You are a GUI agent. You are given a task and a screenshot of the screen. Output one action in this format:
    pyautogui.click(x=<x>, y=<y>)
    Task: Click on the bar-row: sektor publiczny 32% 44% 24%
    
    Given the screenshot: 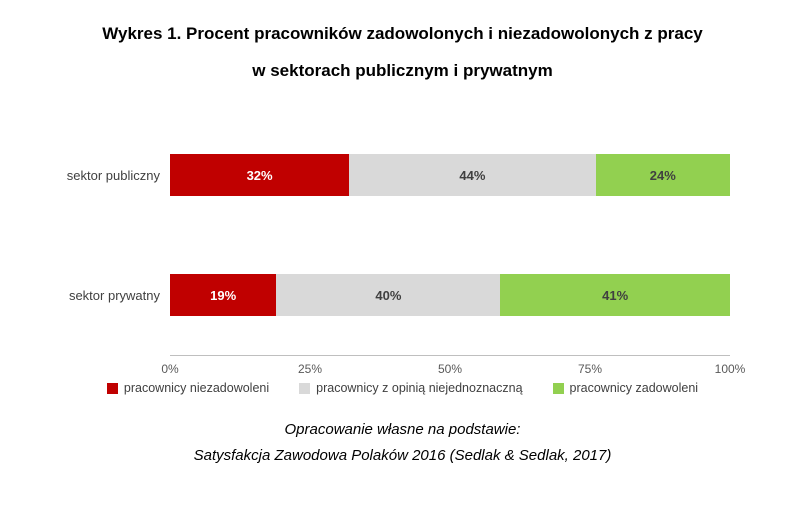 What is the action you would take?
    pyautogui.click(x=365, y=175)
    